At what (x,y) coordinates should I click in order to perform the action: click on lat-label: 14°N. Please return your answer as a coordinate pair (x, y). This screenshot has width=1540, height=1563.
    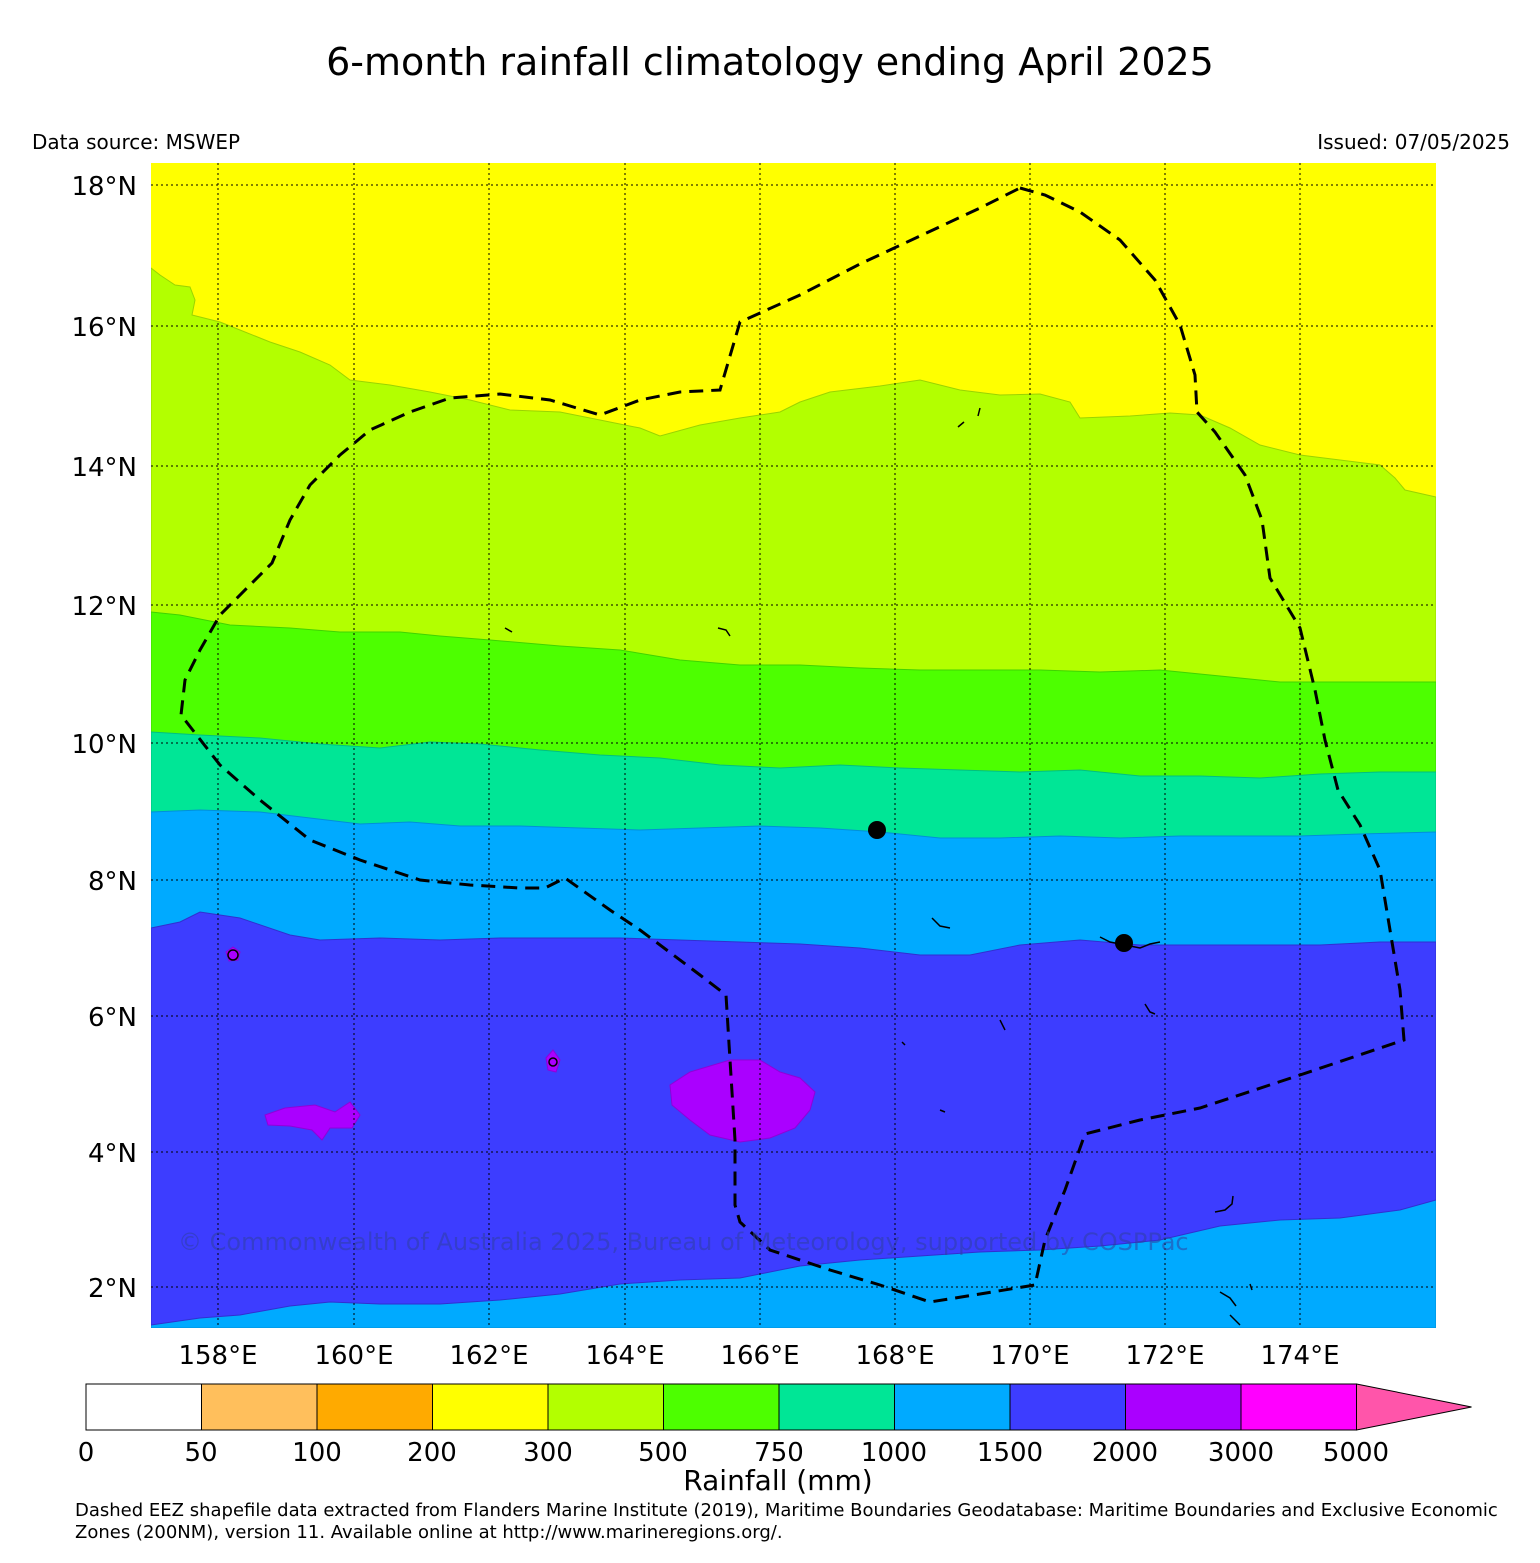
    Looking at the image, I should click on (104, 468).